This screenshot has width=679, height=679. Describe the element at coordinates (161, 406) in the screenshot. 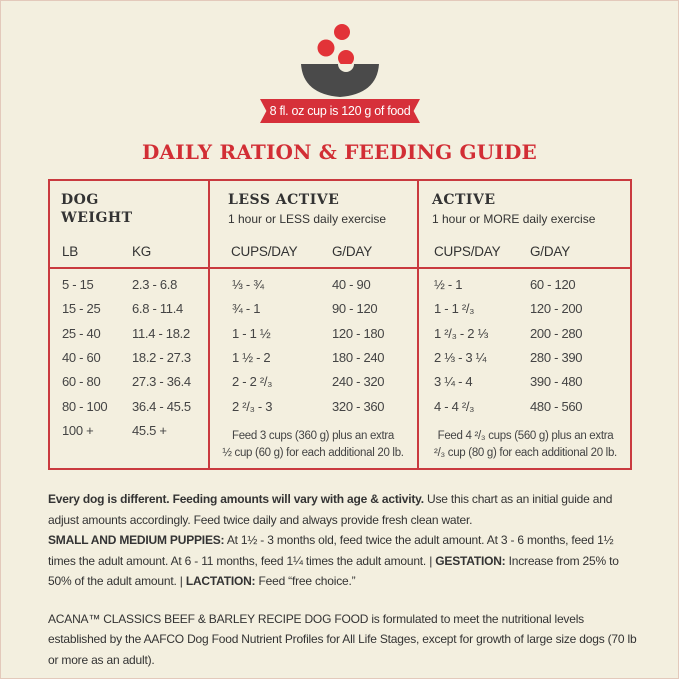

I see `table-cell: 36.4 - 45.5` at that location.